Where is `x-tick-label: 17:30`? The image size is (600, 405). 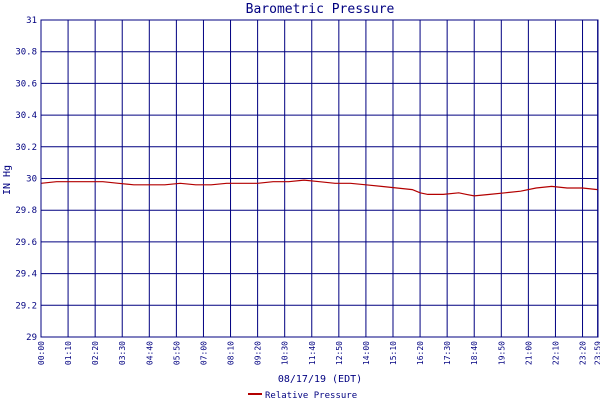 x-tick-label: 17:30 is located at coordinates (447, 353).